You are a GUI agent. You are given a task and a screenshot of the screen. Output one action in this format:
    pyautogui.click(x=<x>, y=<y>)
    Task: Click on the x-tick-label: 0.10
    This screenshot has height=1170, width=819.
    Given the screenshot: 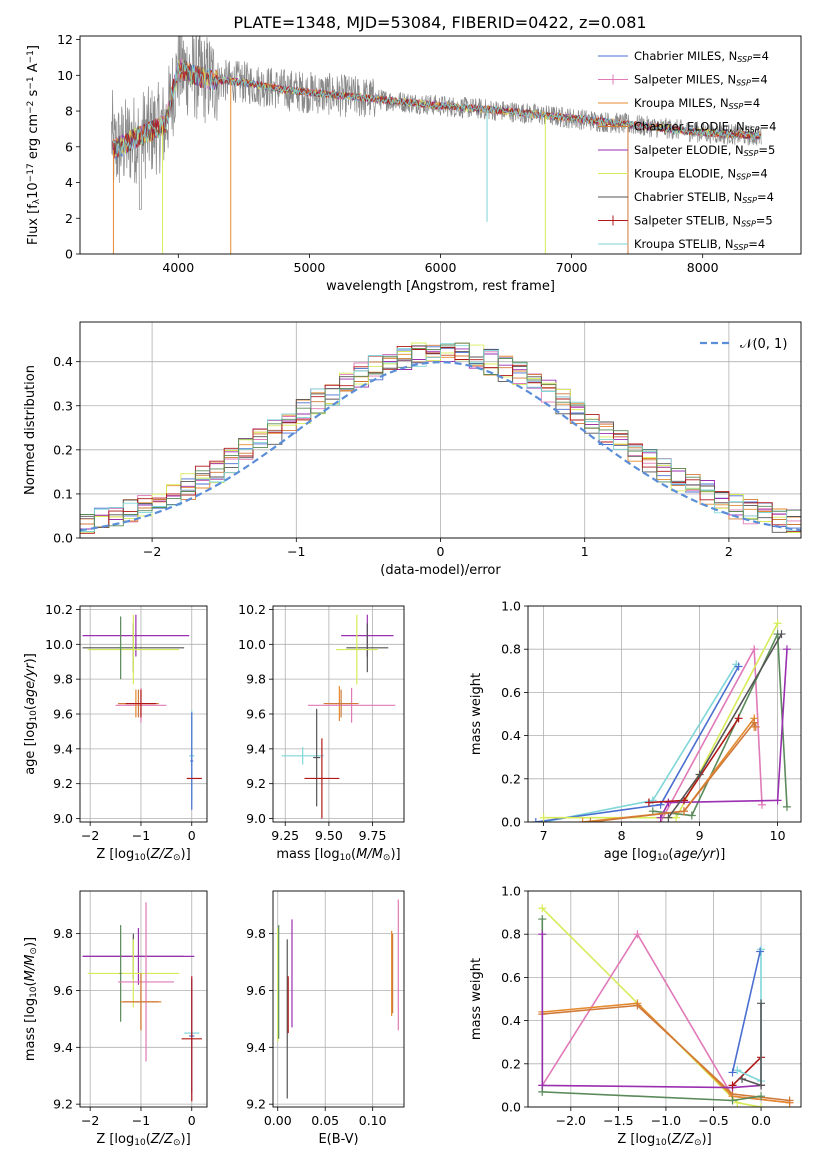 What is the action you would take?
    pyautogui.click(x=373, y=1120)
    